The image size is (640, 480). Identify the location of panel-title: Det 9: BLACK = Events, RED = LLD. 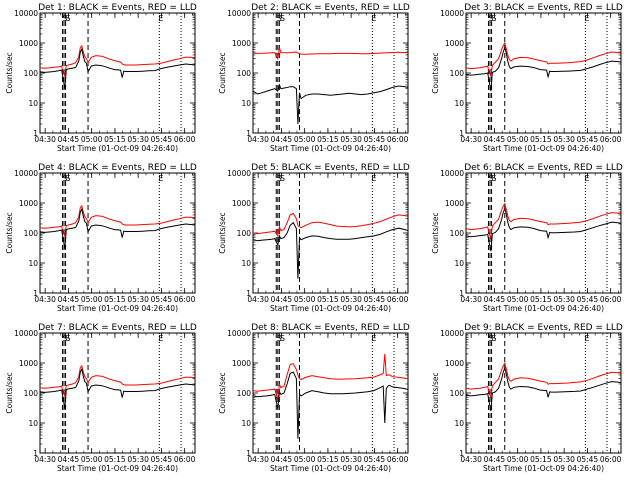
(543, 328).